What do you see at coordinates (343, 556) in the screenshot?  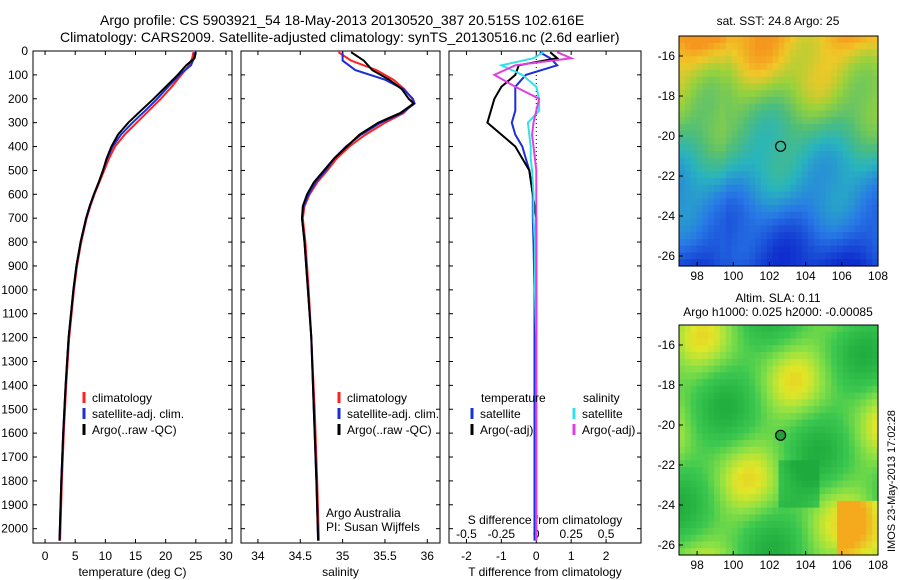 I see `salinity-panel-xtick-label: 35` at bounding box center [343, 556].